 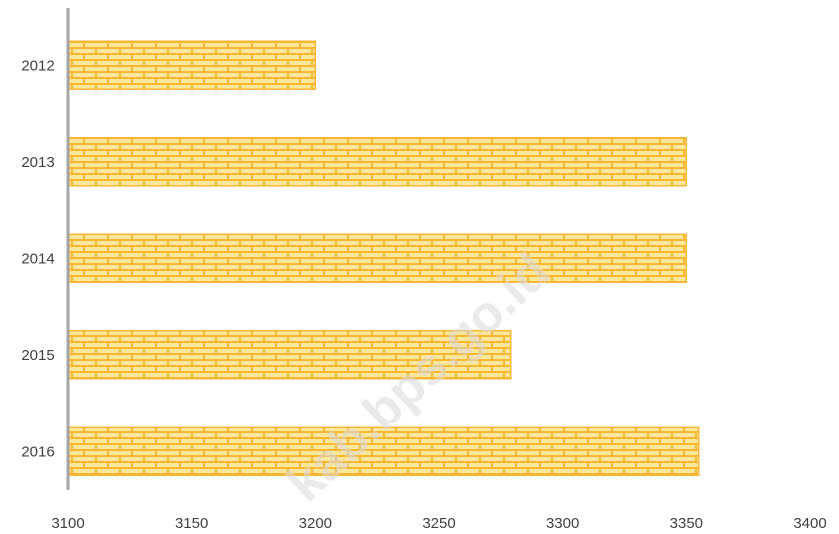 What do you see at coordinates (37, 451) in the screenshot?
I see `category-label-2016: 2016` at bounding box center [37, 451].